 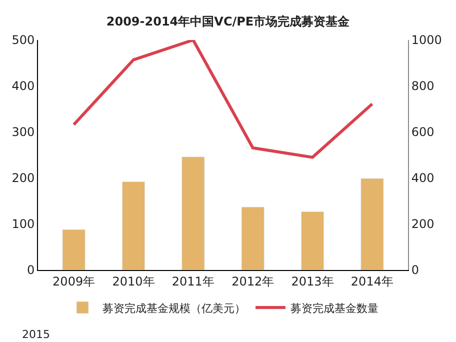 What do you see at coordinates (23, 132) in the screenshot?
I see `y-tick-label: 300` at bounding box center [23, 132].